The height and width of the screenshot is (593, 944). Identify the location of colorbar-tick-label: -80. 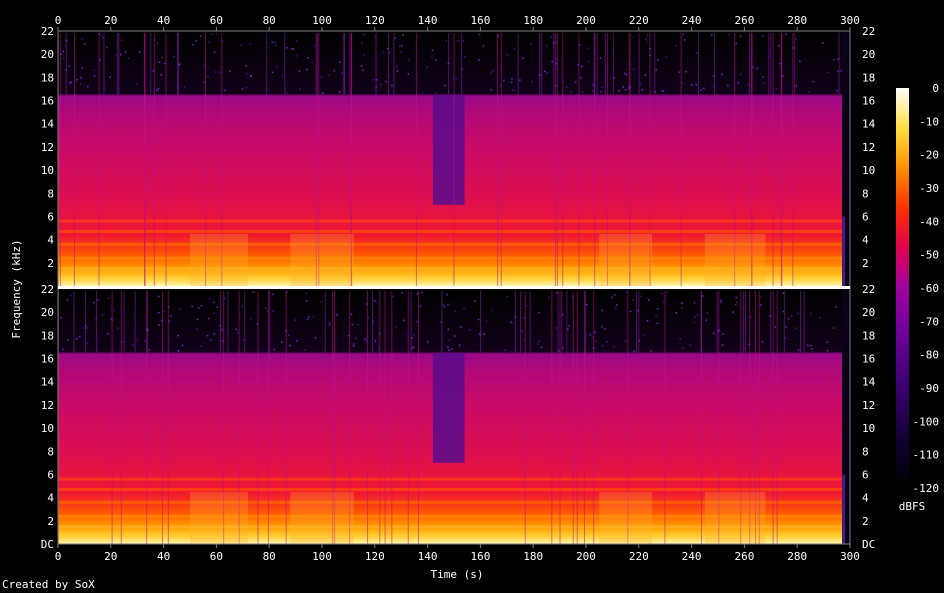
(929, 355).